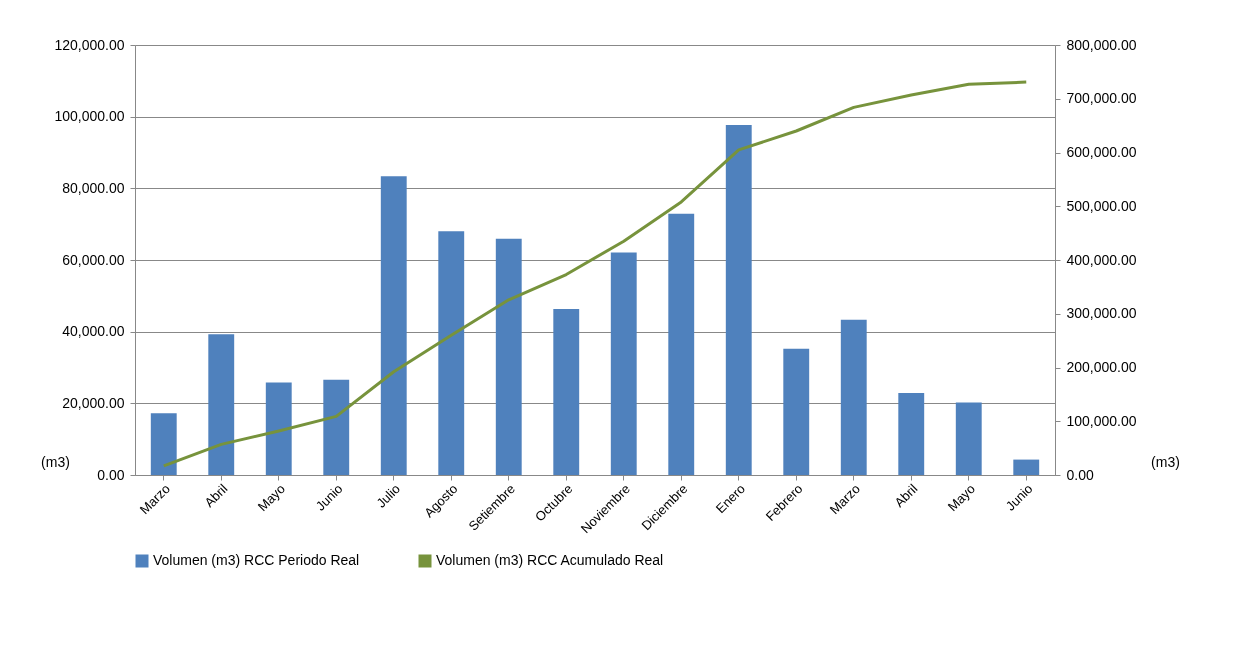  What do you see at coordinates (89, 116) in the screenshot?
I see `y-tick-label: 100,000.00` at bounding box center [89, 116].